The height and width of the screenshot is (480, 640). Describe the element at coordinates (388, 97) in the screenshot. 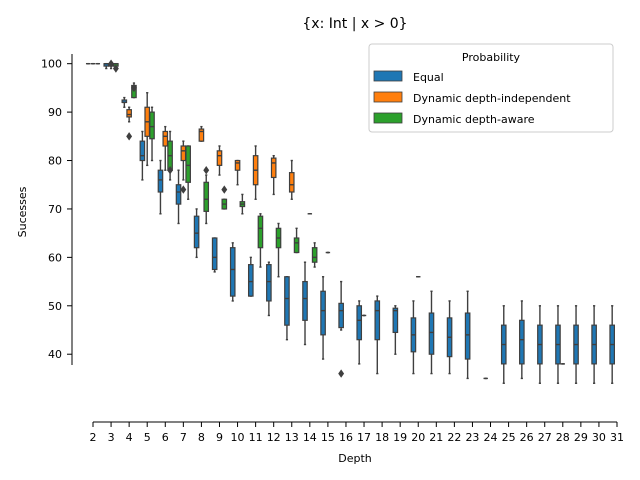

I see `legend-swatch-dynamic-depth-independent` at that location.